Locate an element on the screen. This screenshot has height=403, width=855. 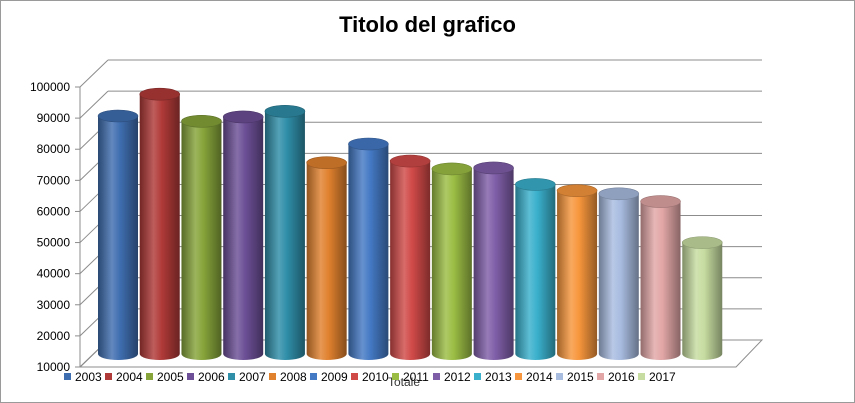
legend-label: 2006 is located at coordinates (211, 377).